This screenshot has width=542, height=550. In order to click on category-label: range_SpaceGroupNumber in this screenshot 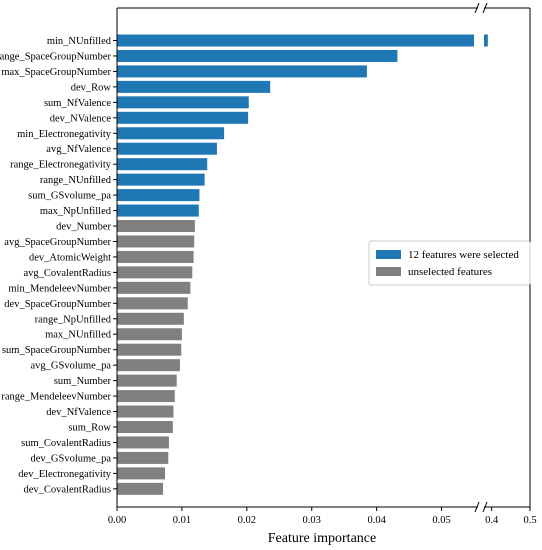, I will do `click(56, 56)`.